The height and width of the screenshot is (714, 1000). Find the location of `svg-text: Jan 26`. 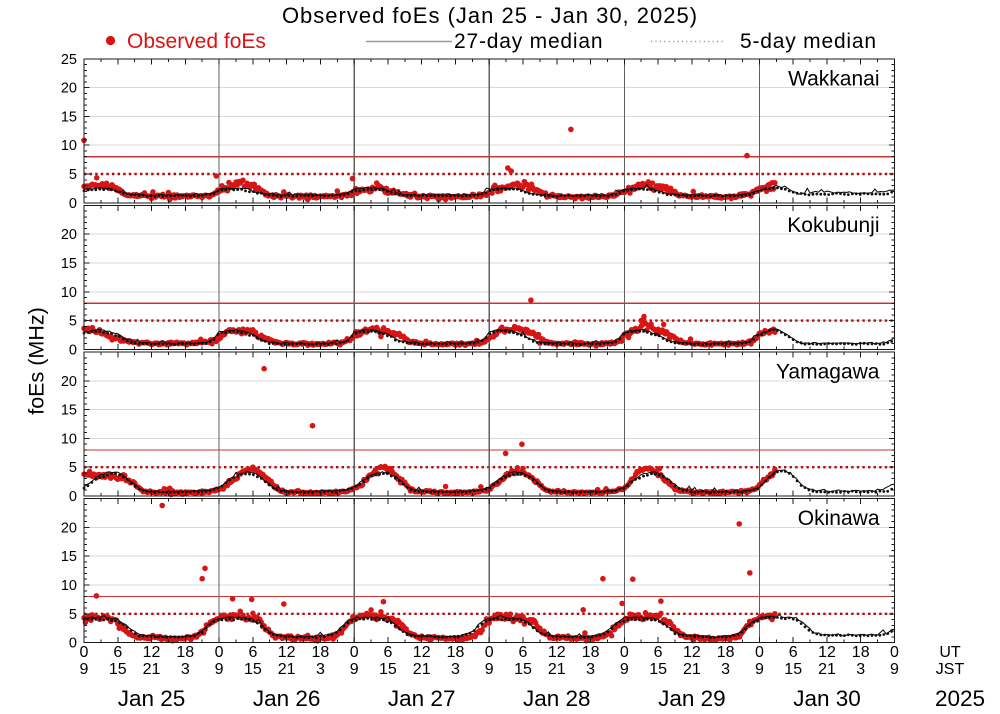

svg-text: Jan 26 is located at coordinates (287, 698).